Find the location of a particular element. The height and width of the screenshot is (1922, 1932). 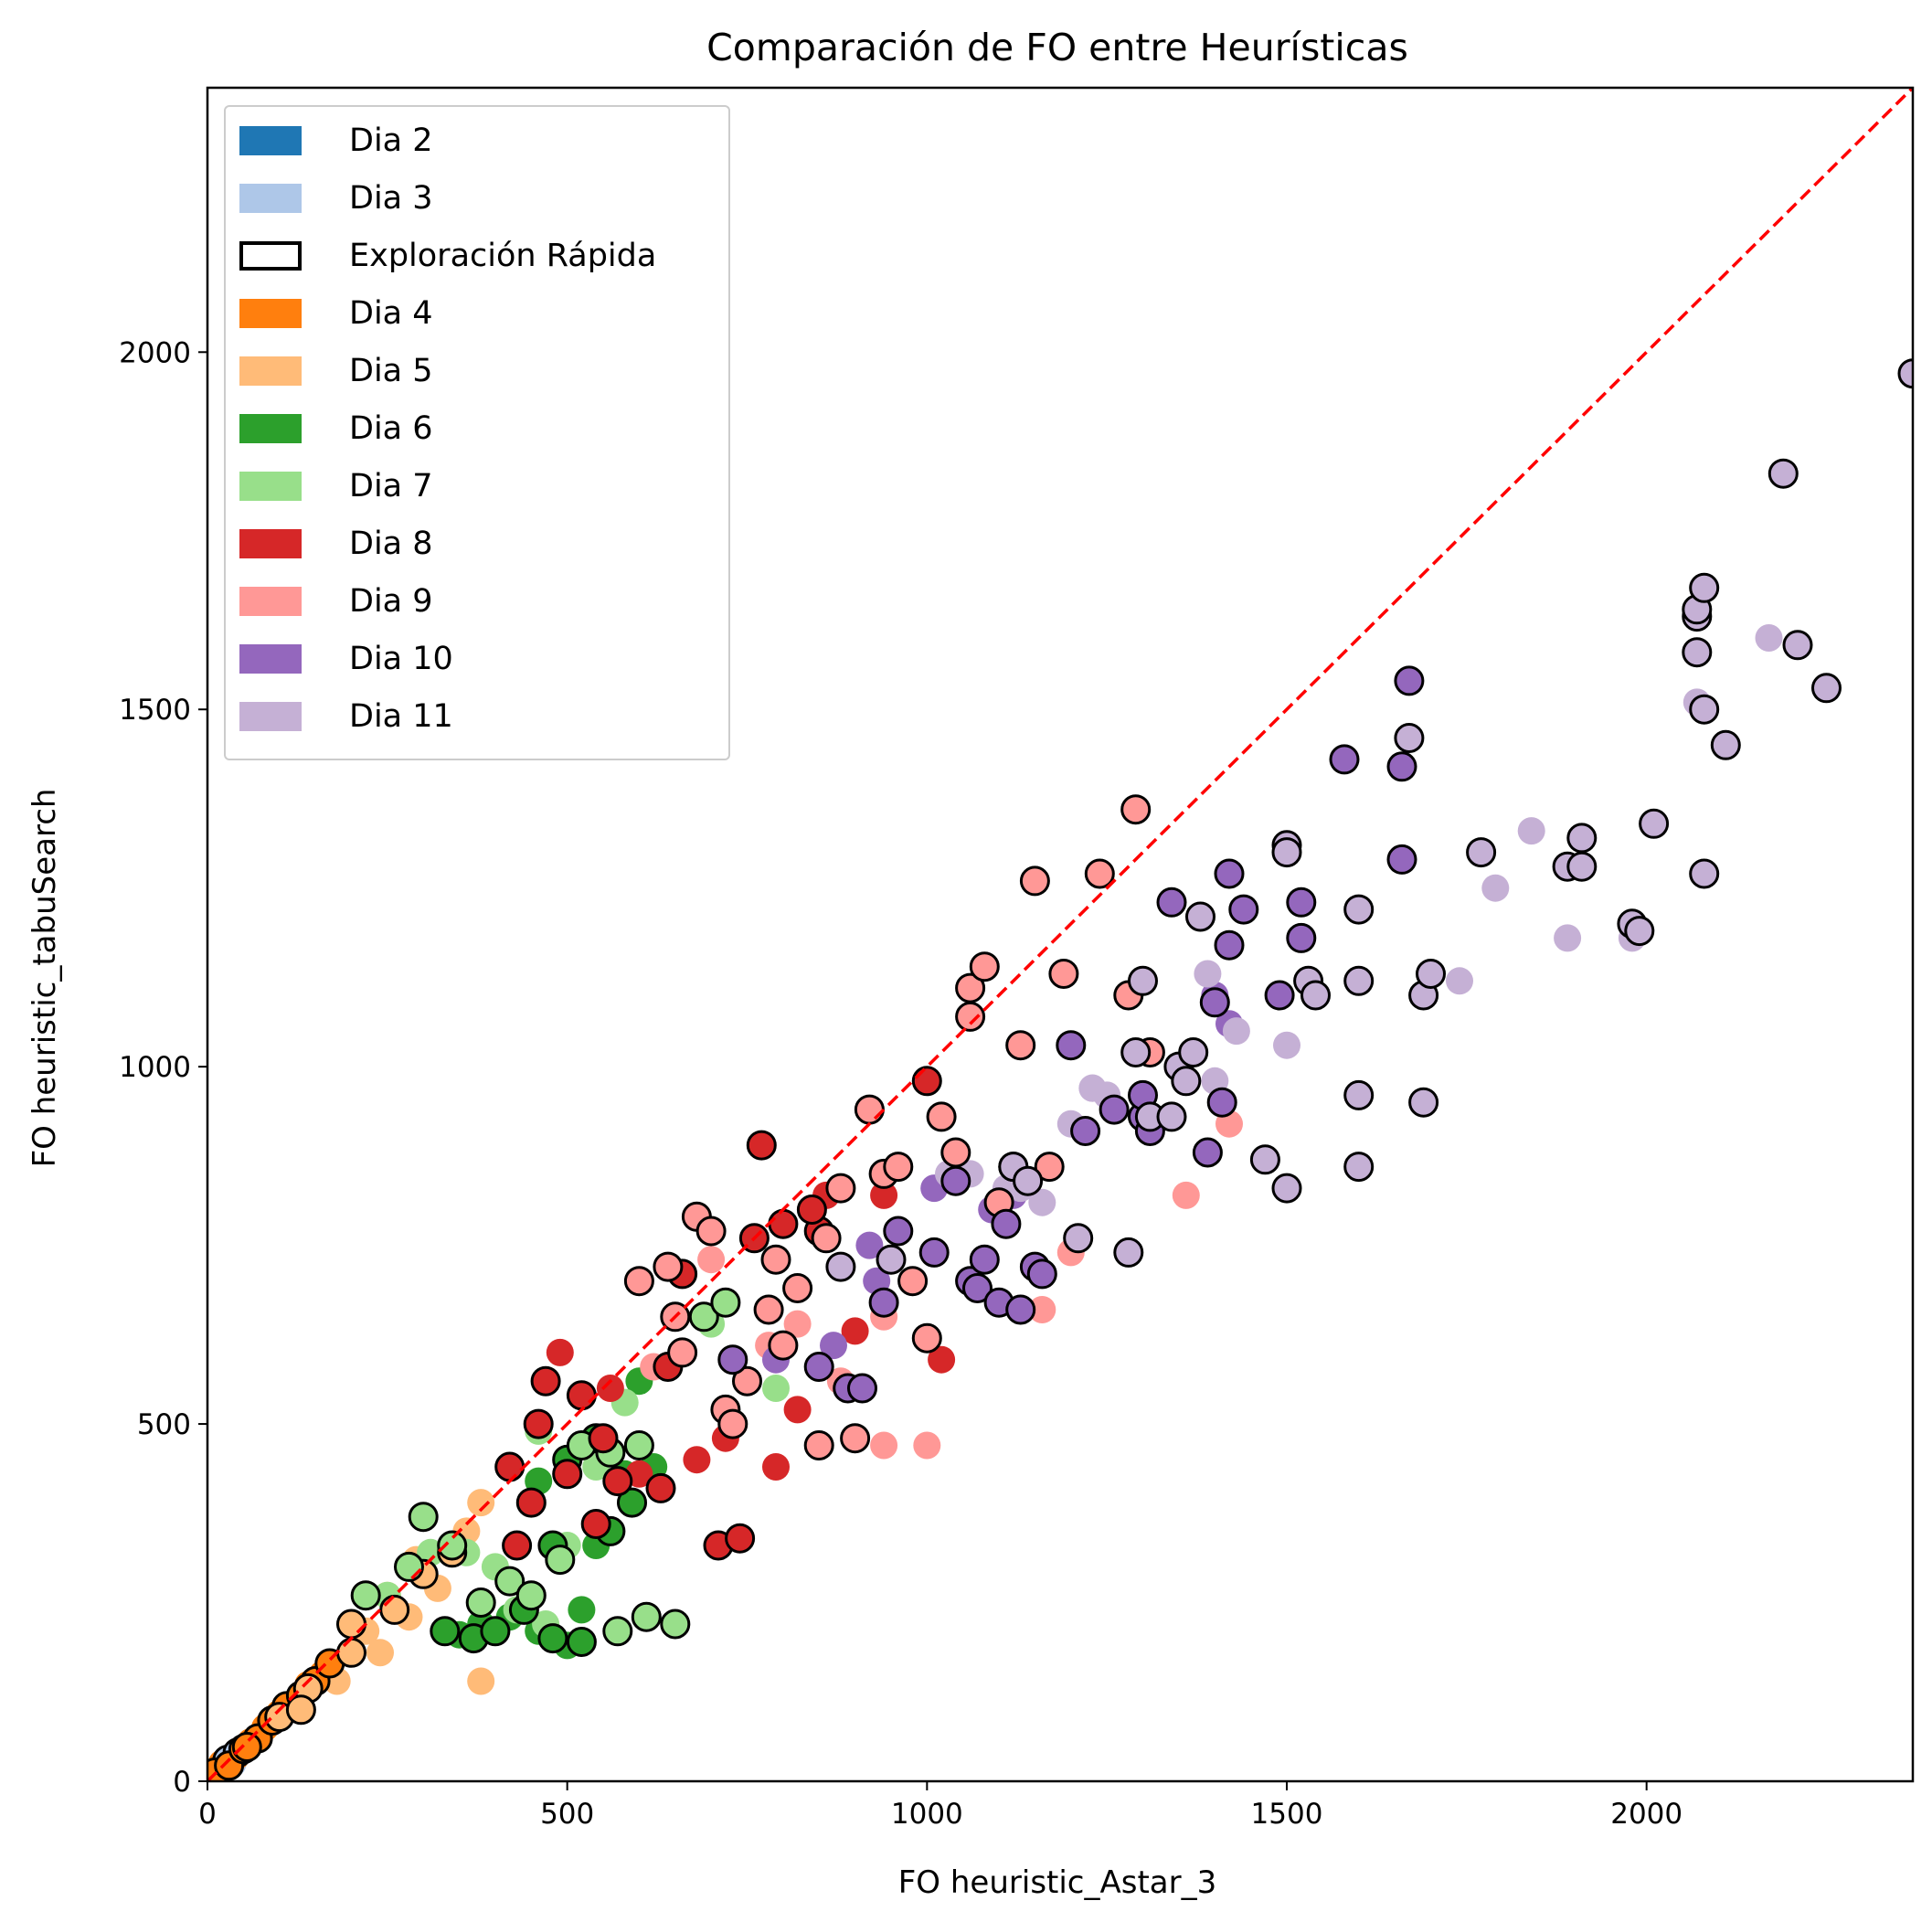

x-tick-label-500: 500 is located at coordinates (567, 1814).